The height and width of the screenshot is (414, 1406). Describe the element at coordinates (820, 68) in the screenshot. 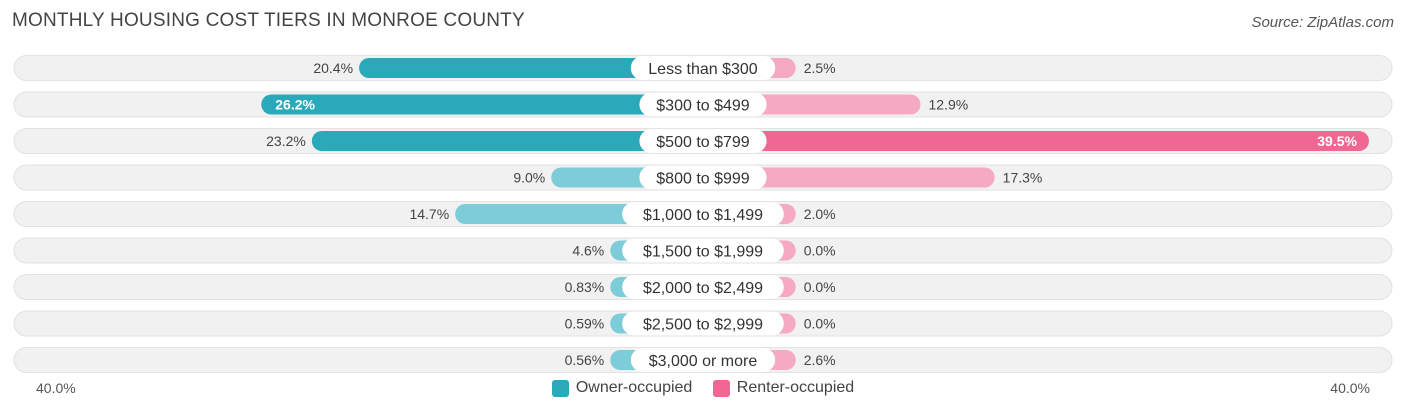

I see `renter-value-label: 2.5%` at that location.